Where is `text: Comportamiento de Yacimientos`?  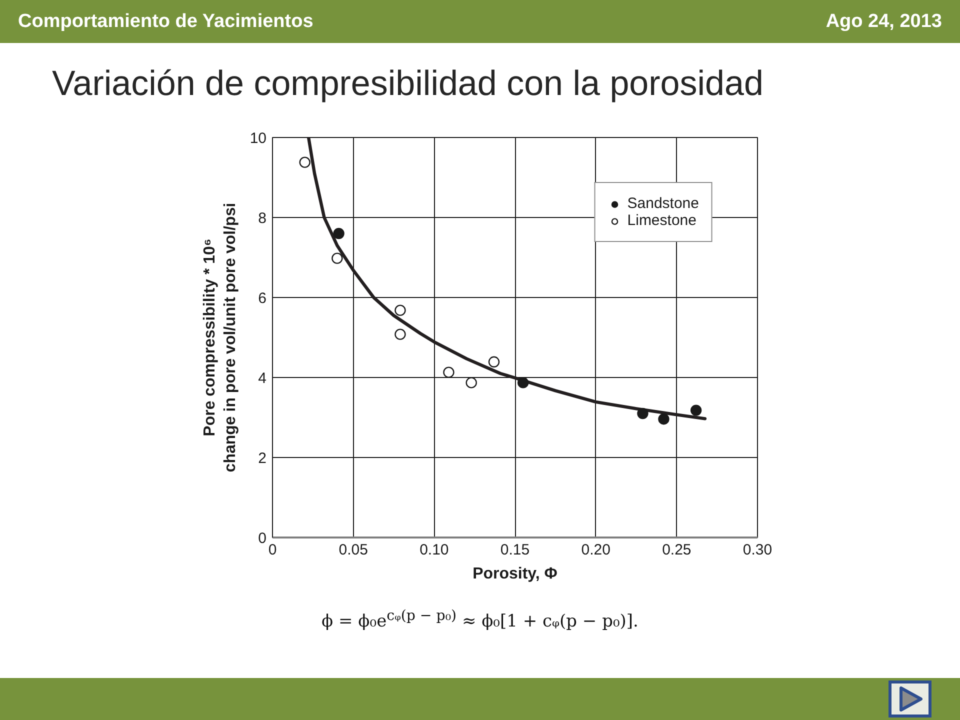
text: Comportamiento de Yacimientos is located at coordinates (166, 22).